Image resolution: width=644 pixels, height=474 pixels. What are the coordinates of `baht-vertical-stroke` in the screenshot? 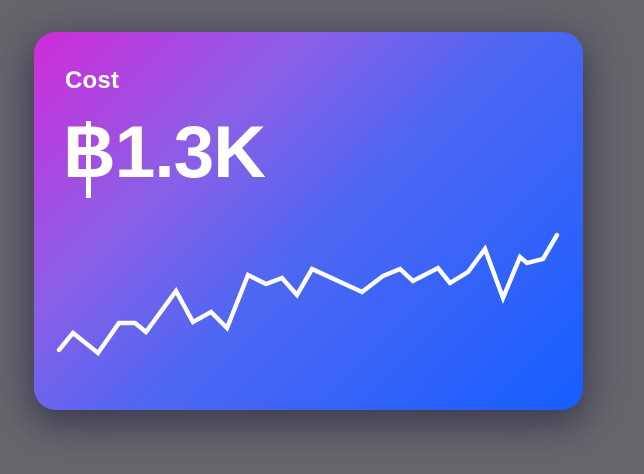 It's located at (88, 159).